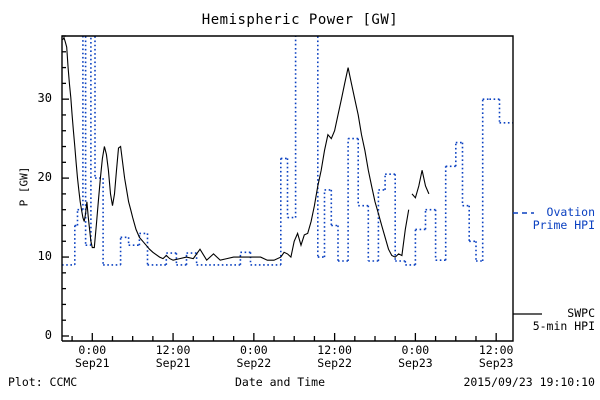 The width and height of the screenshot is (600, 400). What do you see at coordinates (44, 177) in the screenshot?
I see `y-tick-label: 20` at bounding box center [44, 177].